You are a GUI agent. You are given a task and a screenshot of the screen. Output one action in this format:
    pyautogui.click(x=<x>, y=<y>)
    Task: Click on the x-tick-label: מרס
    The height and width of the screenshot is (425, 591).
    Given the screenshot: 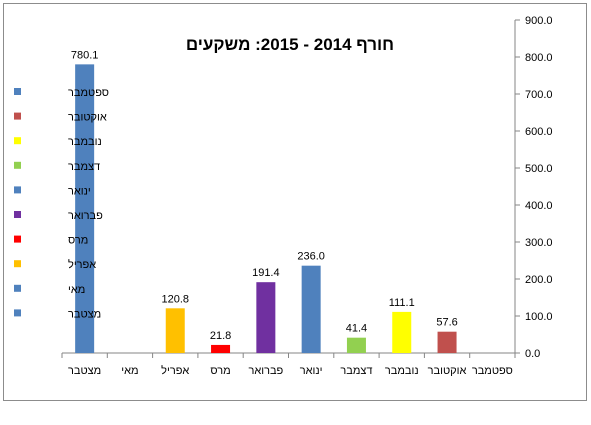 What is the action you would take?
    pyautogui.click(x=220, y=371)
    